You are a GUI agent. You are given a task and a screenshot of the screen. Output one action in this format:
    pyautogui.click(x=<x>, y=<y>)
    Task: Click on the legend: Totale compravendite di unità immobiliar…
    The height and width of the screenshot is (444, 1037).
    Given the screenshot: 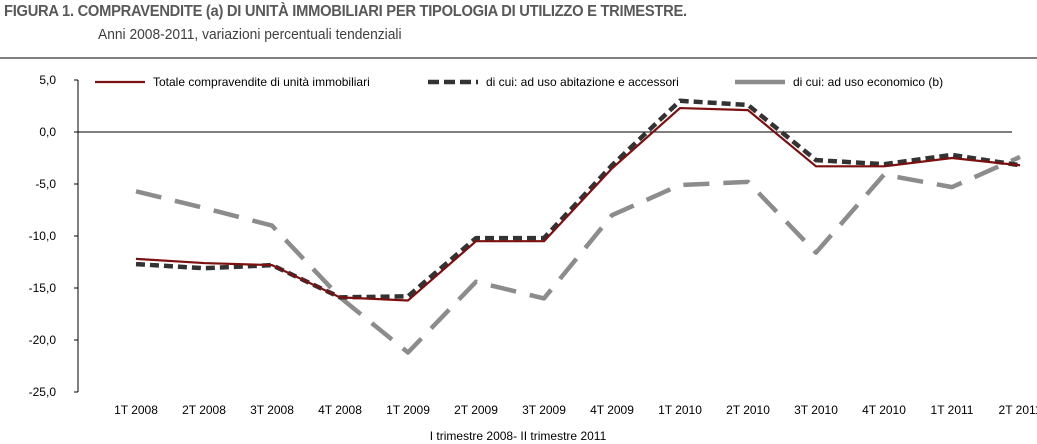 What is the action you would take?
    pyautogui.click(x=519, y=82)
    